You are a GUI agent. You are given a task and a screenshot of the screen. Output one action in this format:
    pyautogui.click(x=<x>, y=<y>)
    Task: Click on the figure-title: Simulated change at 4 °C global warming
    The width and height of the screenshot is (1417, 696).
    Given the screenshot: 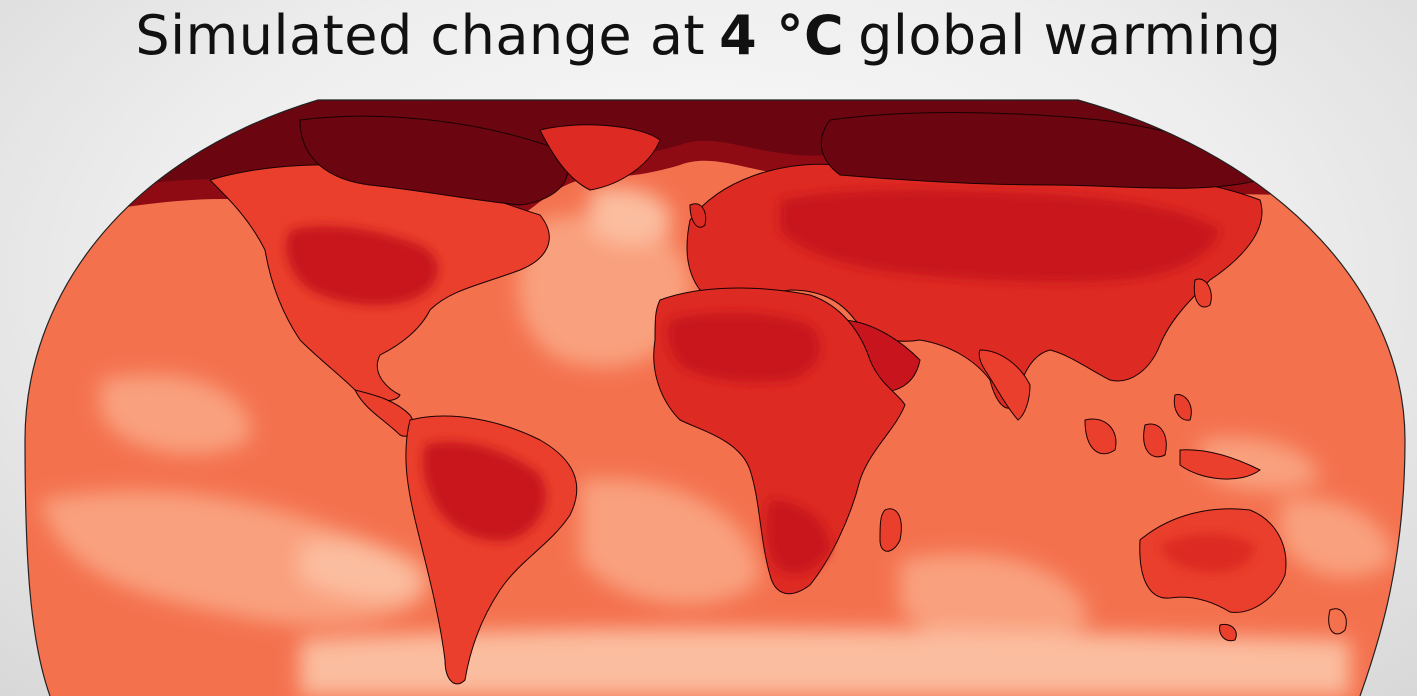 What is the action you would take?
    pyautogui.click(x=708, y=35)
    